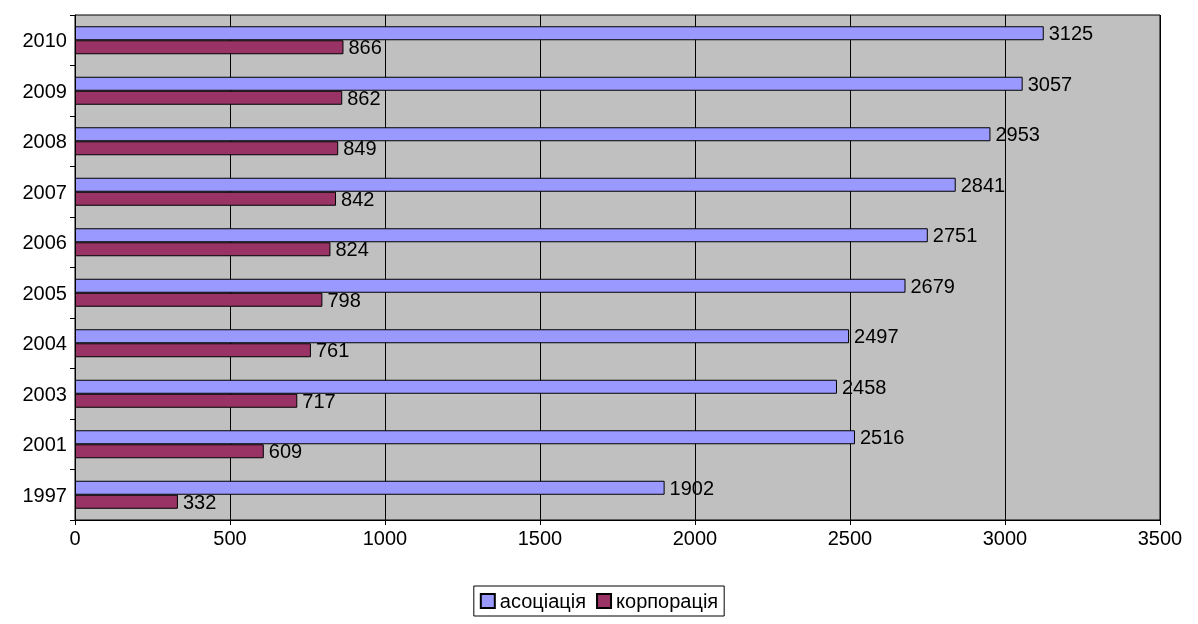  Describe the element at coordinates (352, 249) in the screenshot. I see `data-label: 824` at that location.